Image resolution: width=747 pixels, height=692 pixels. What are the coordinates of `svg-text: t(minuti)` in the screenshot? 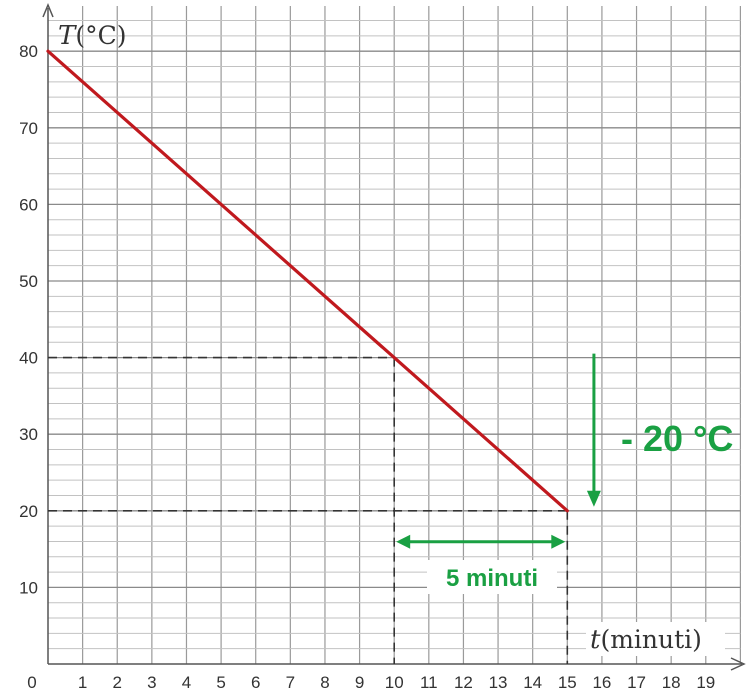 It's located at (646, 640).